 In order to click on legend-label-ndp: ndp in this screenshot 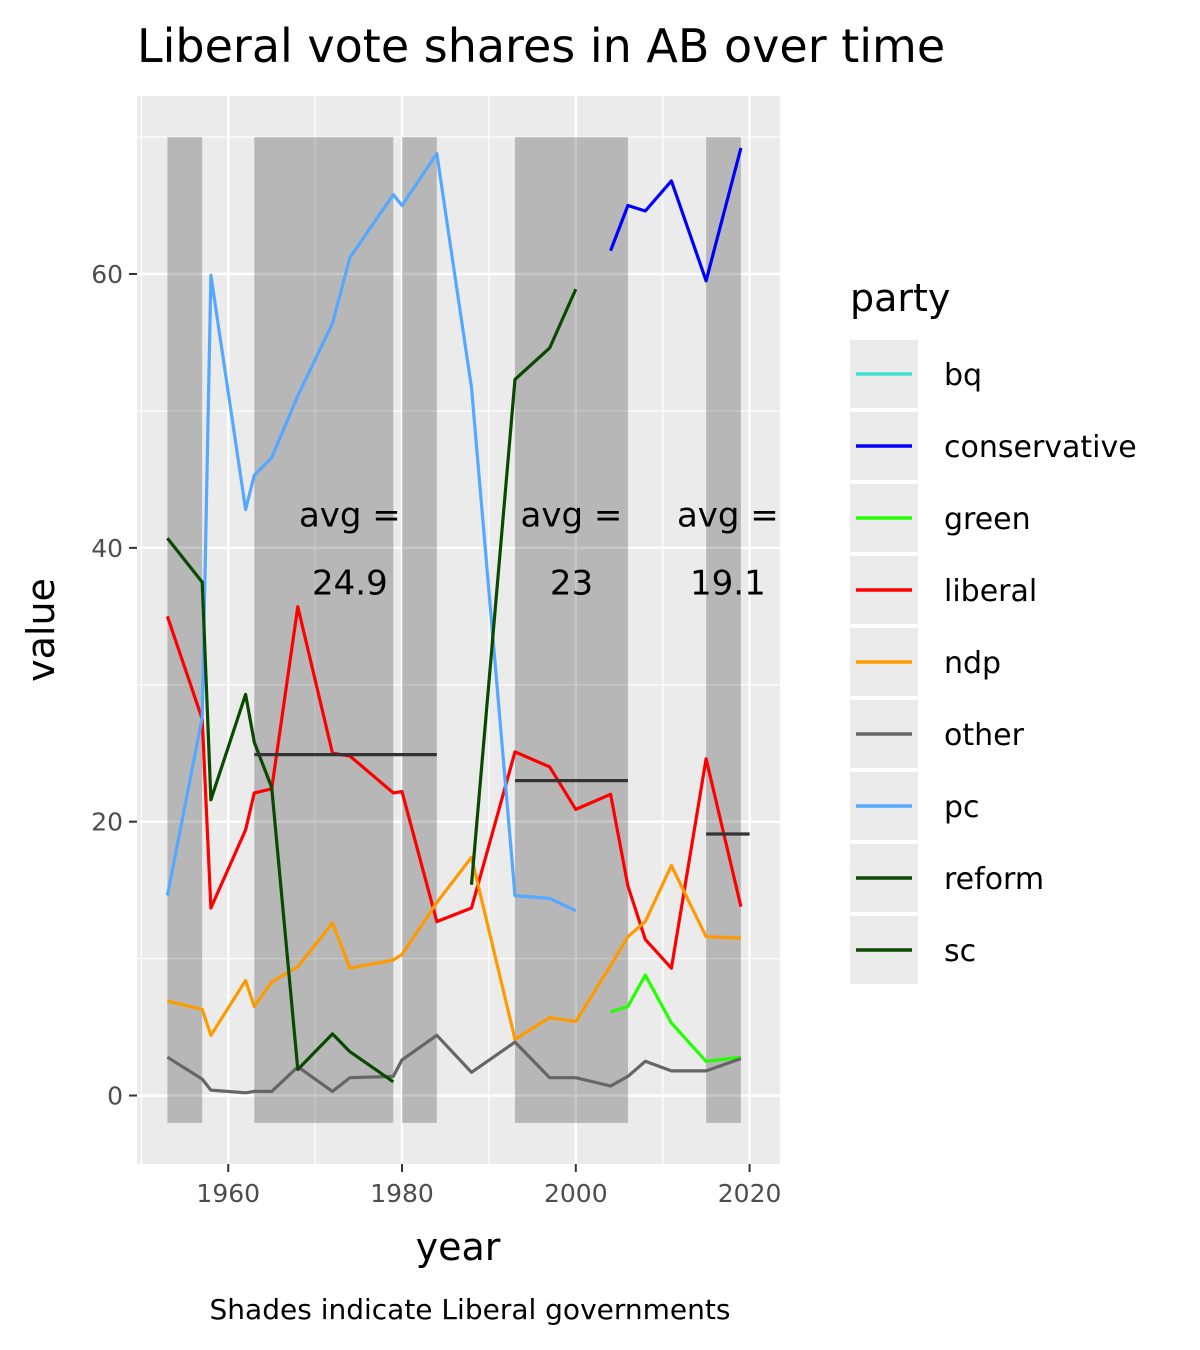, I will do `click(972, 663)`.